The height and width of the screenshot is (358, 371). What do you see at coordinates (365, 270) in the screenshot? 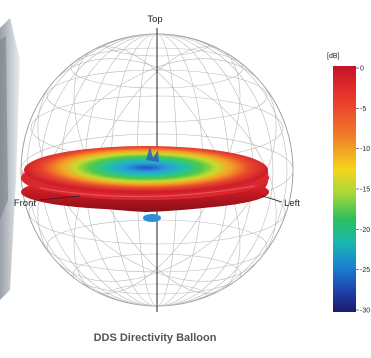
I see `colorbar-tick-label: -25` at bounding box center [365, 270].